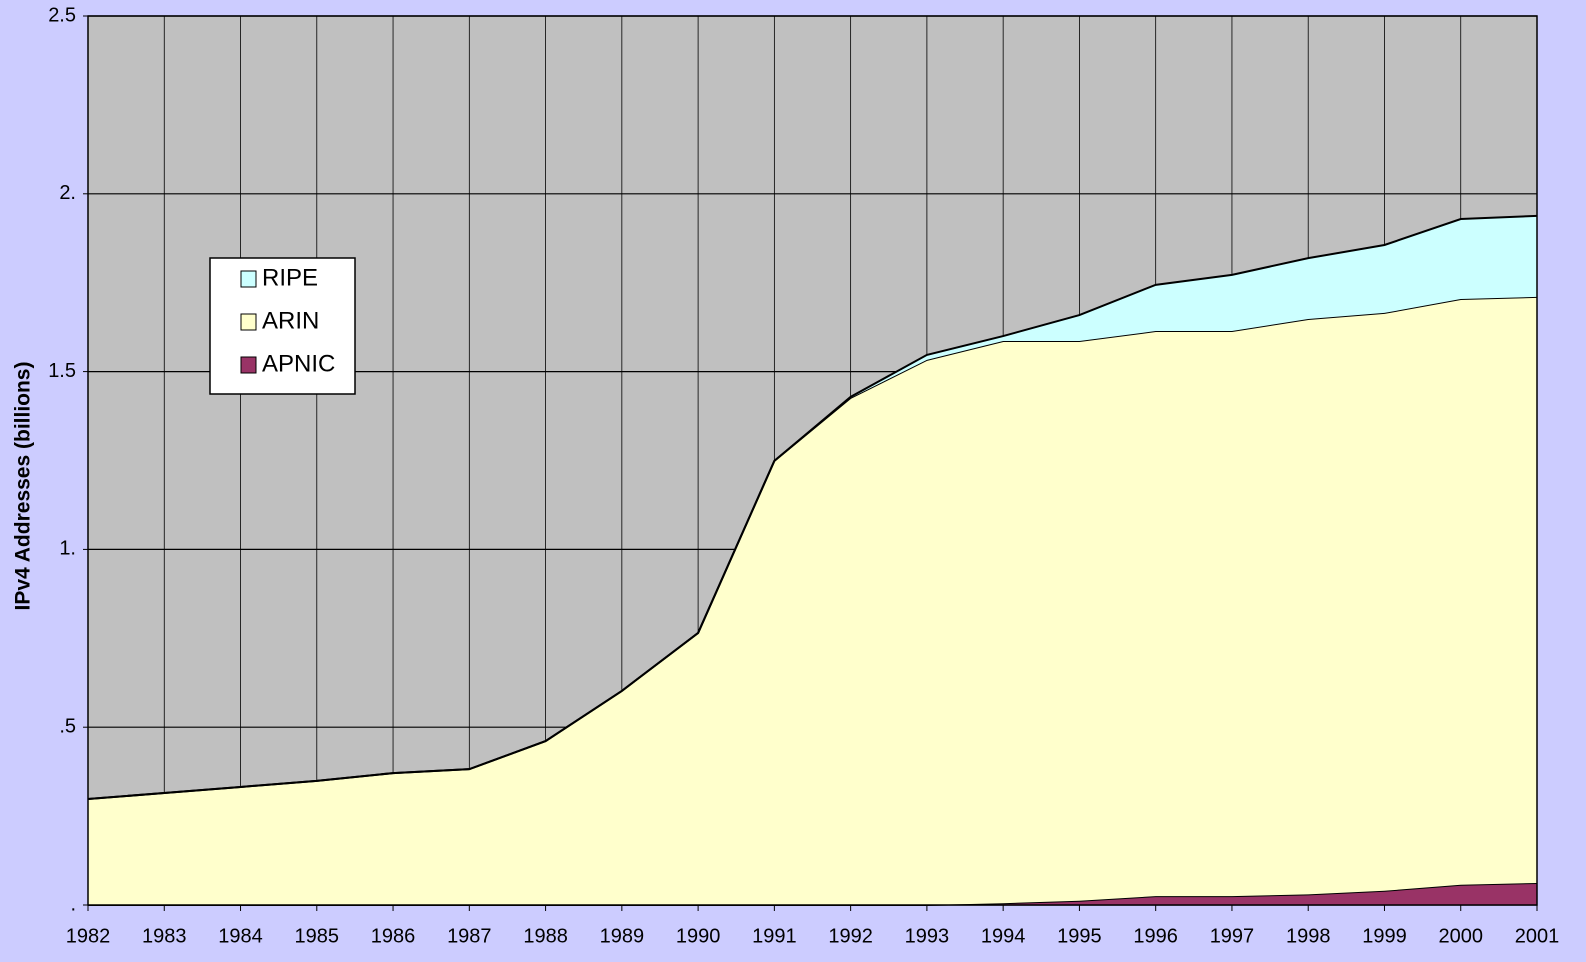 The height and width of the screenshot is (962, 1586). Describe the element at coordinates (927, 936) in the screenshot. I see `x-tick-label: 1993` at that location.